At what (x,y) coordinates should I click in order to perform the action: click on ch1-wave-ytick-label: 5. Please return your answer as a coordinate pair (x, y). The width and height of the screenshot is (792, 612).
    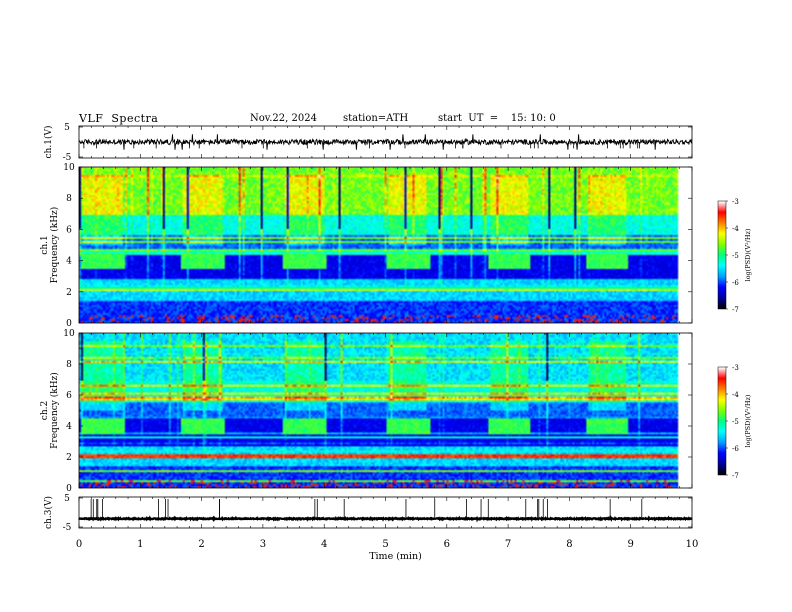
    Looking at the image, I should click on (67, 128).